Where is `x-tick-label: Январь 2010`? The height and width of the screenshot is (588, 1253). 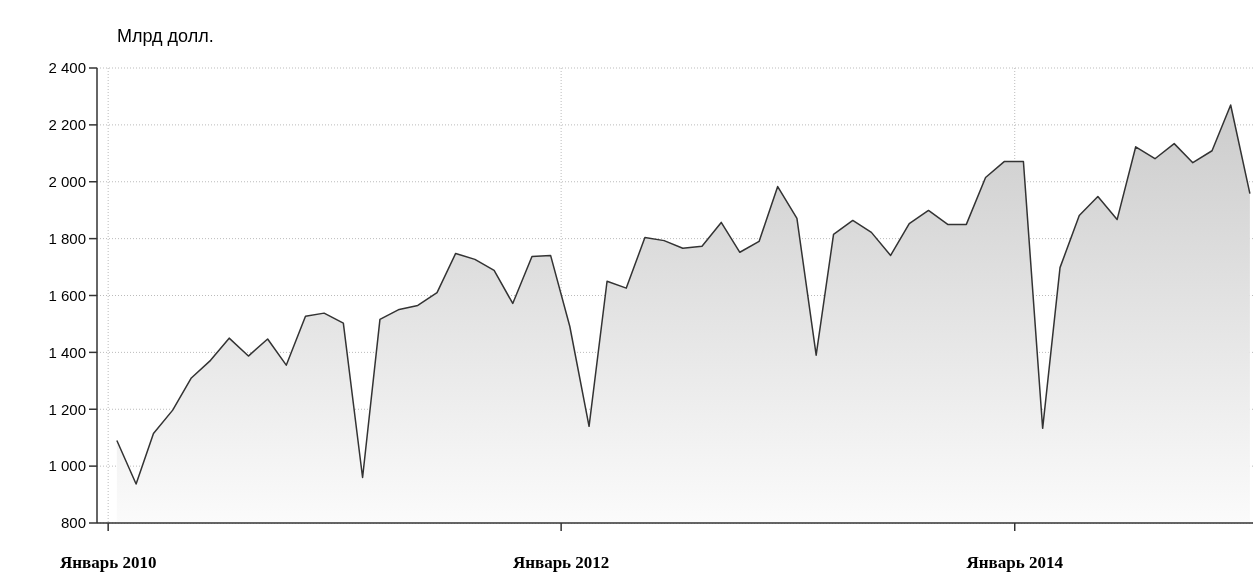
x-tick-label: Январь 2010 is located at coordinates (108, 562).